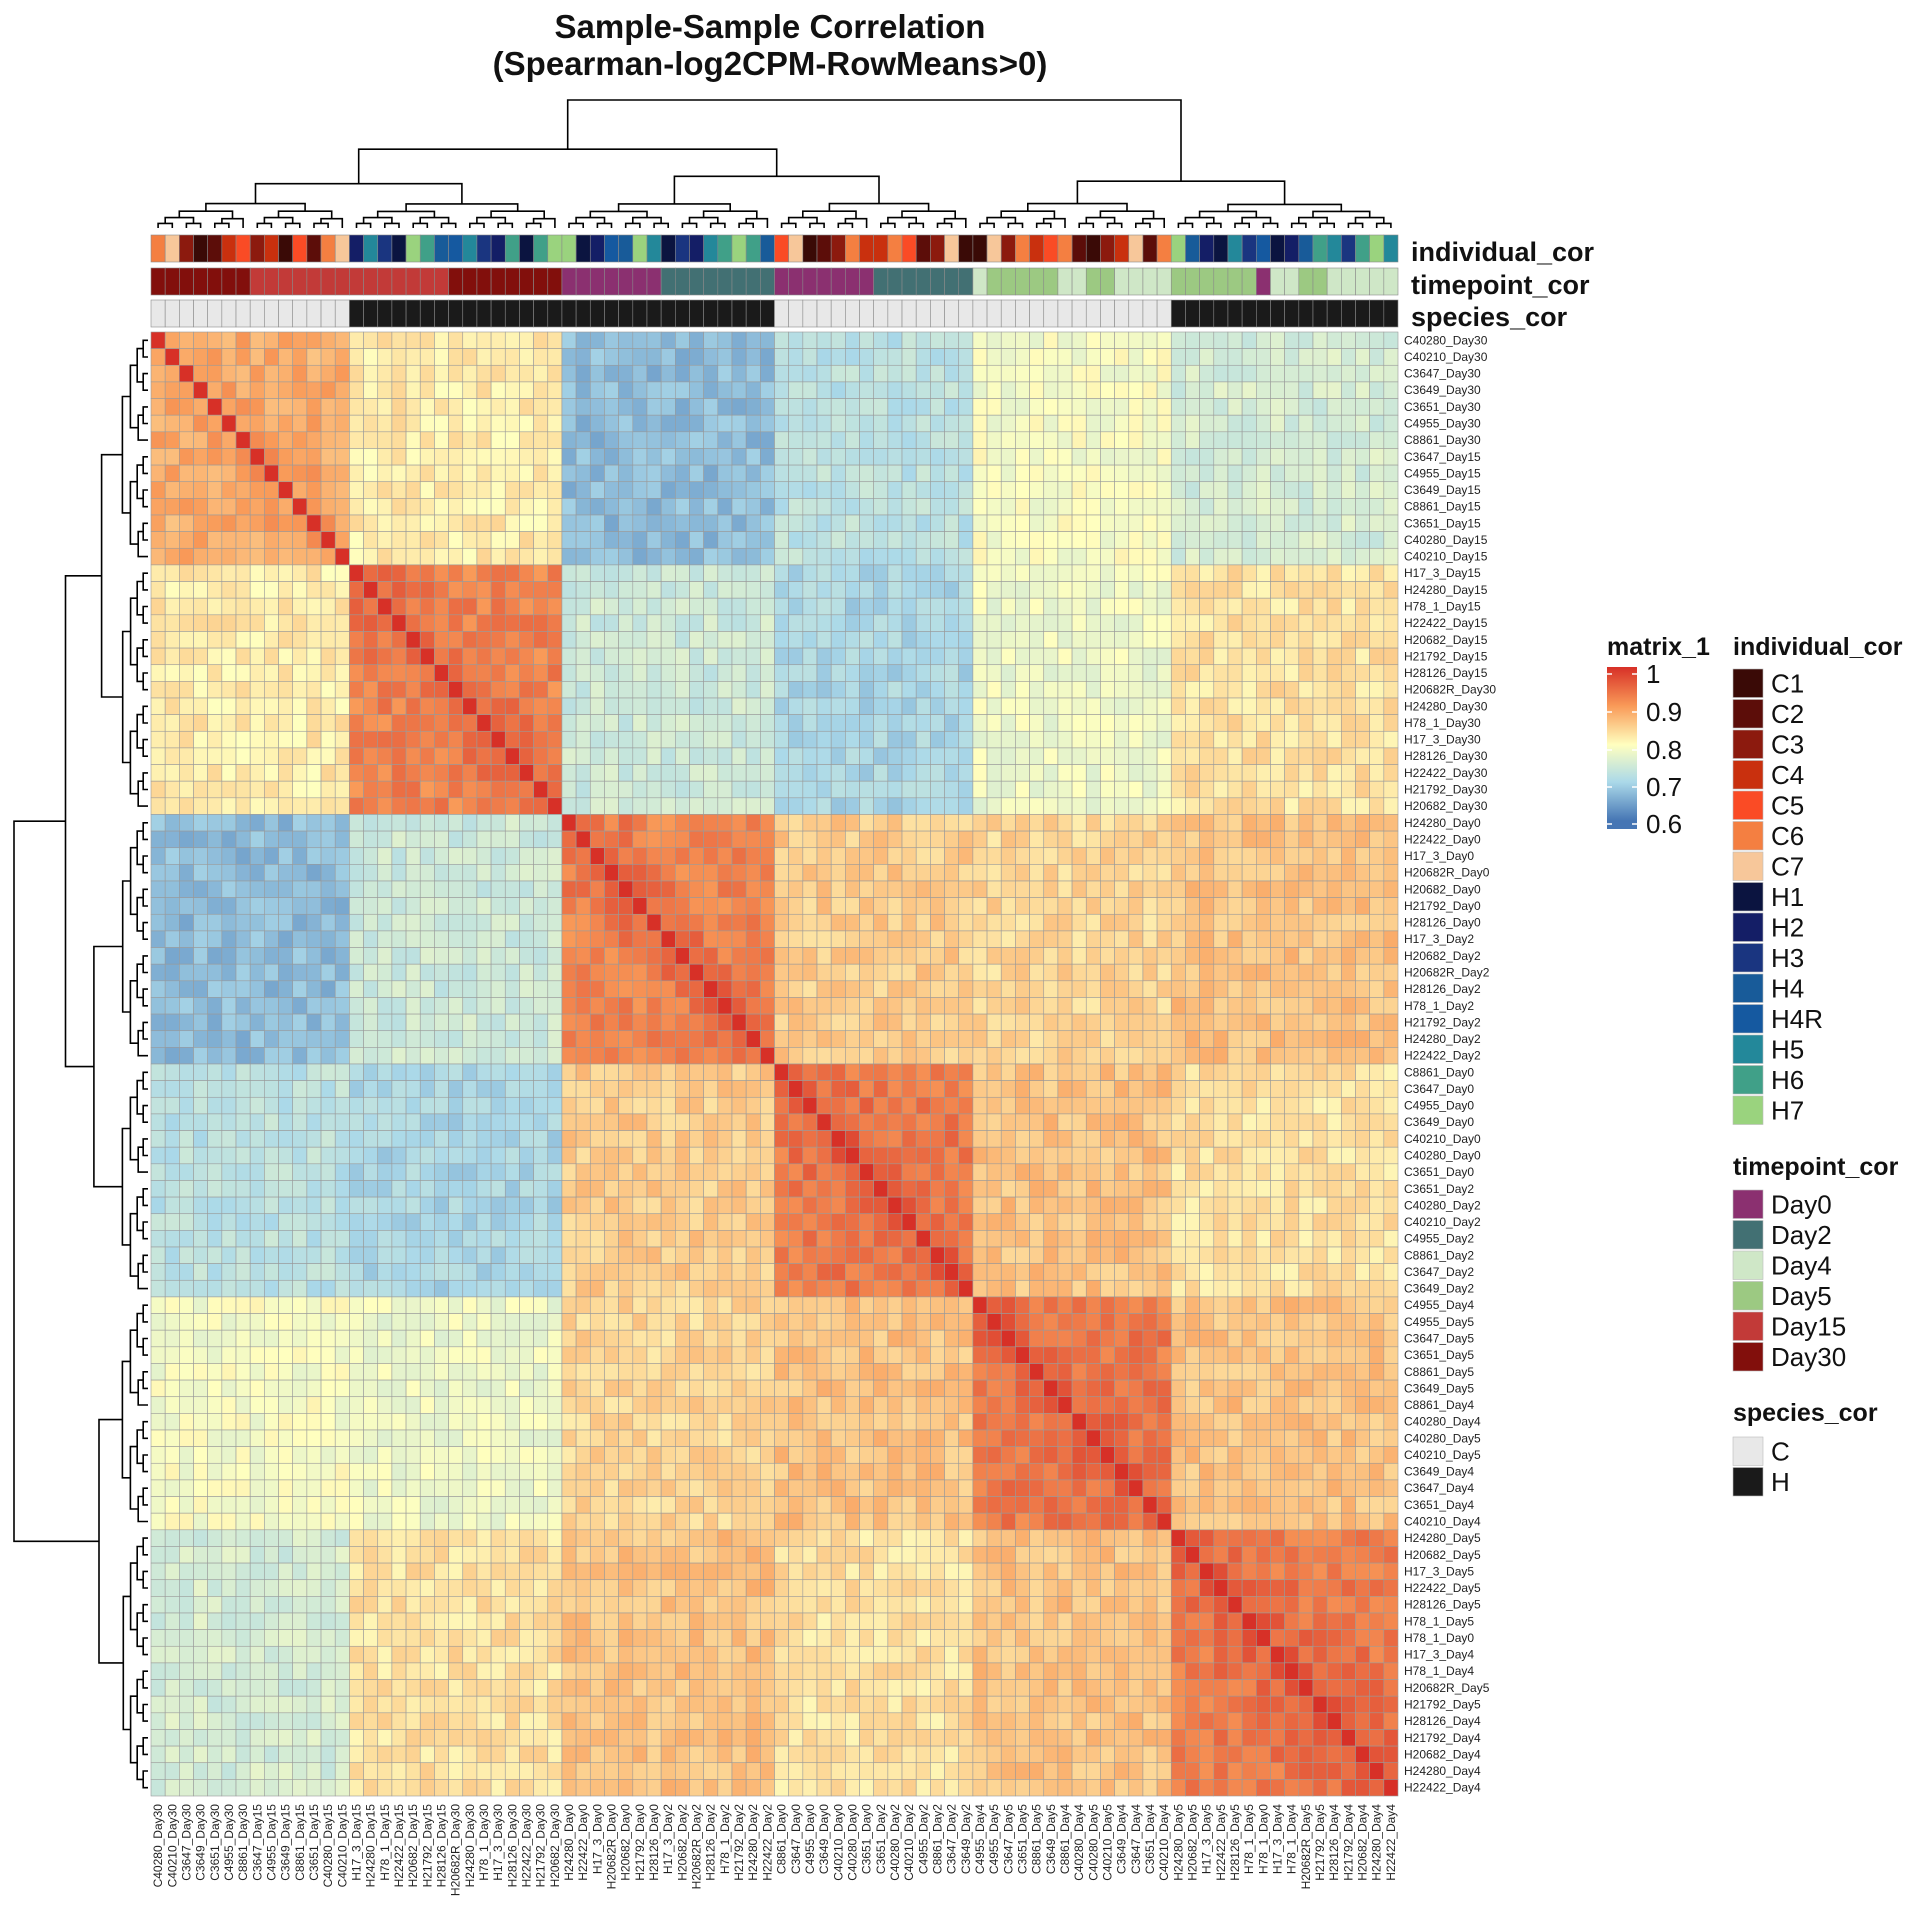  Describe the element at coordinates (385, 248) in the screenshot. I see `individual-cor-cell` at that location.